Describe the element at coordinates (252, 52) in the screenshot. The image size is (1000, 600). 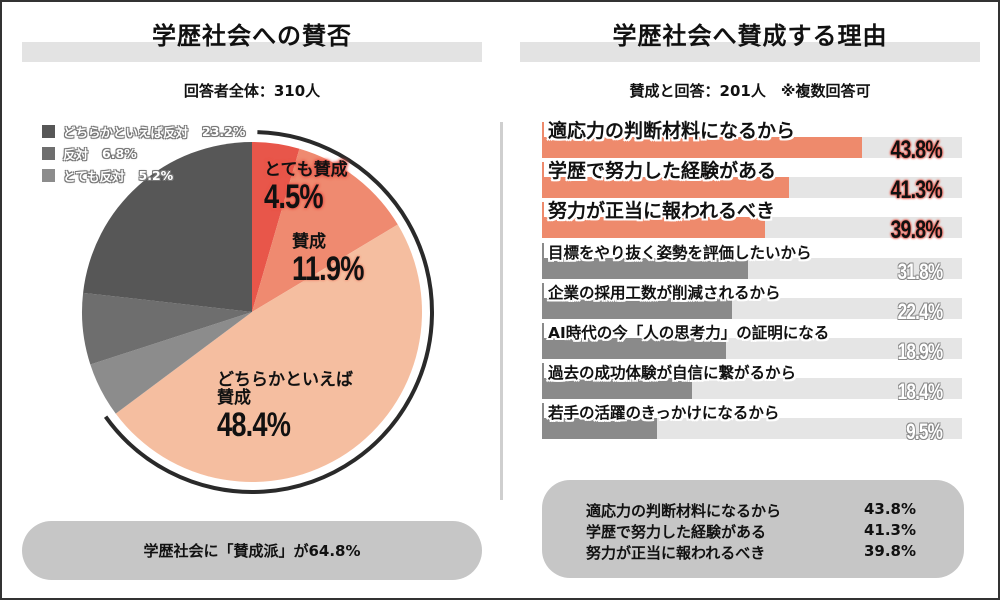
I see `left-title-band` at that location.